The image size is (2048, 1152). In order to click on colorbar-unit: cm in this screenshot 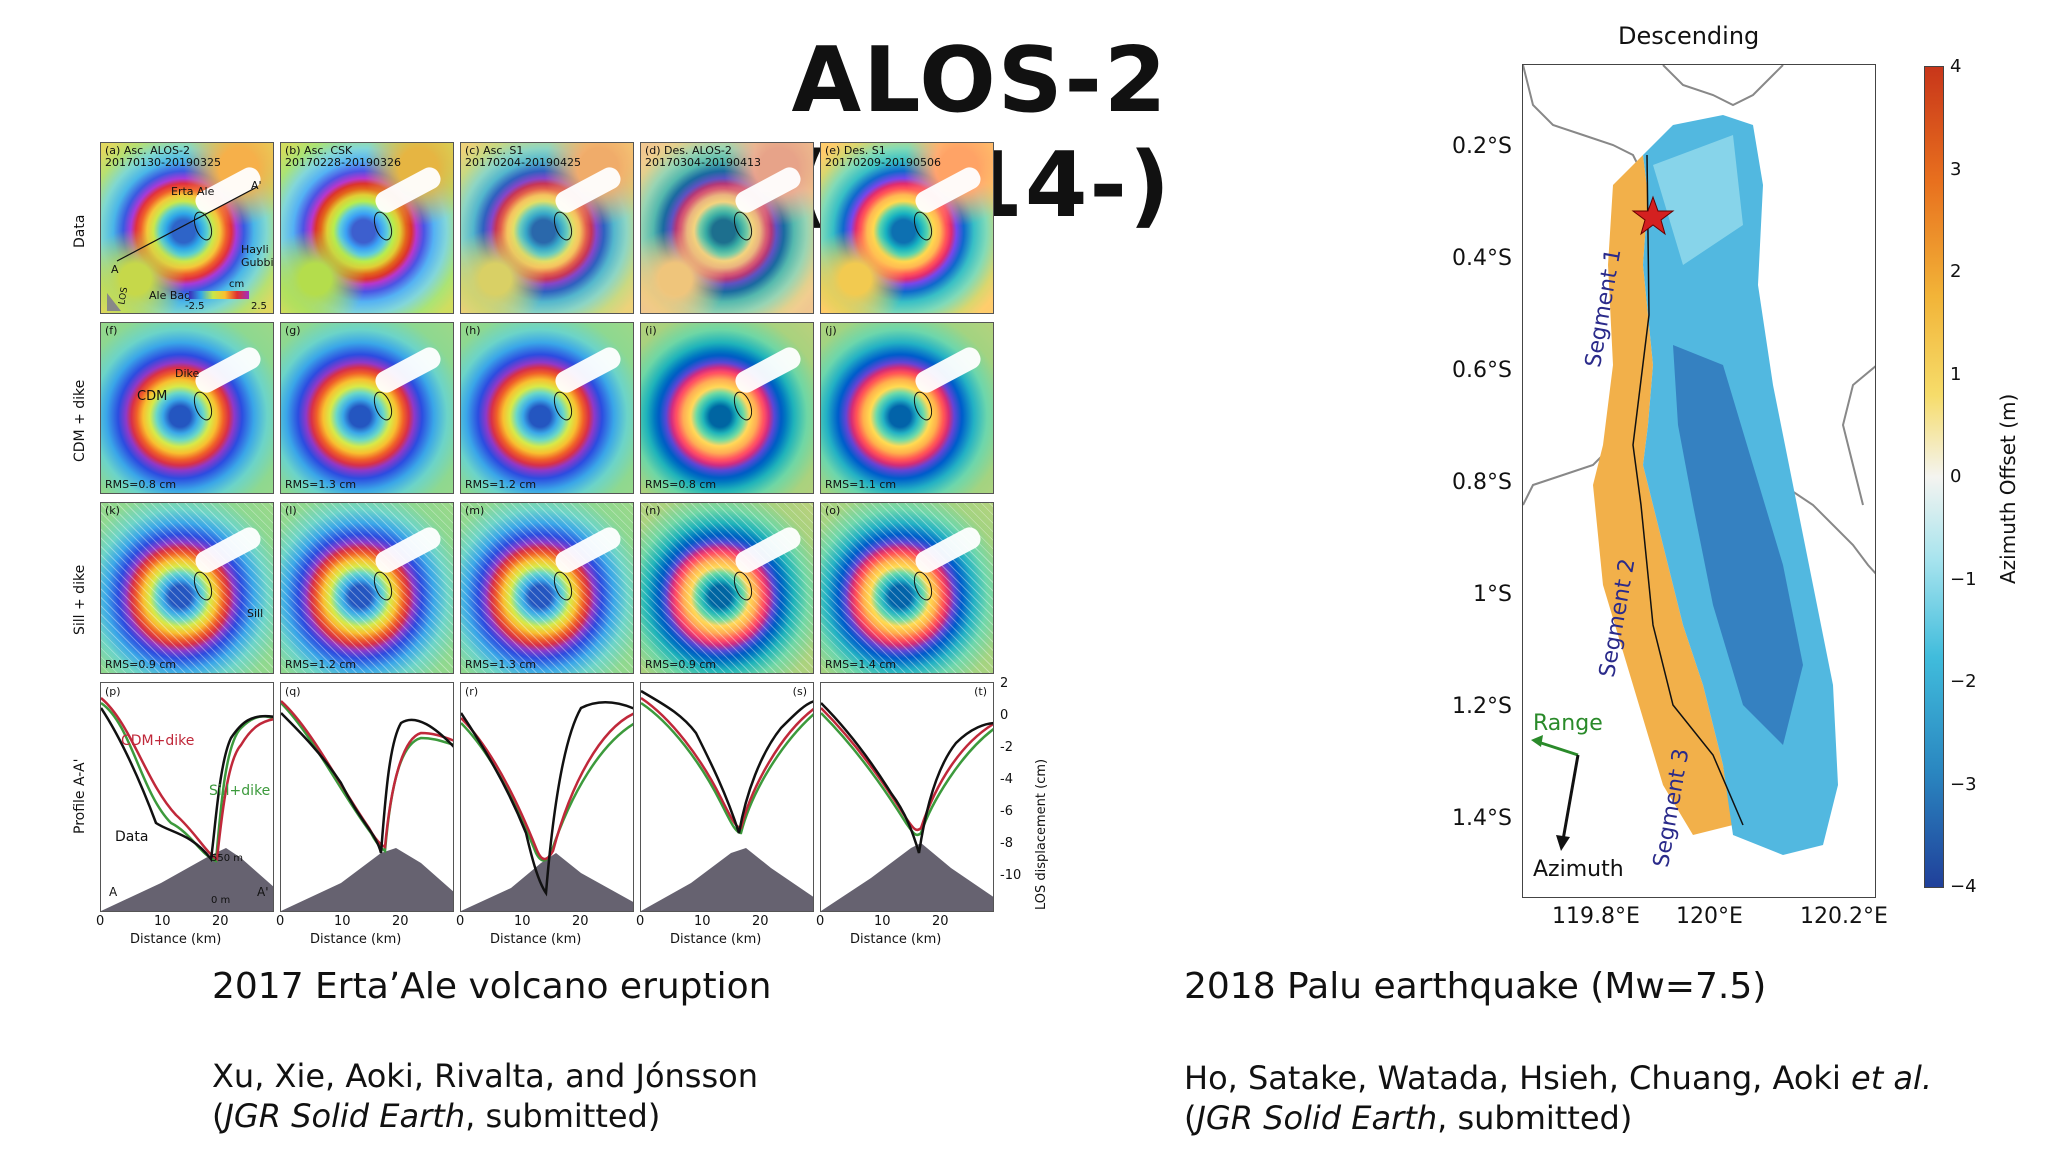, I will do `click(237, 284)`.